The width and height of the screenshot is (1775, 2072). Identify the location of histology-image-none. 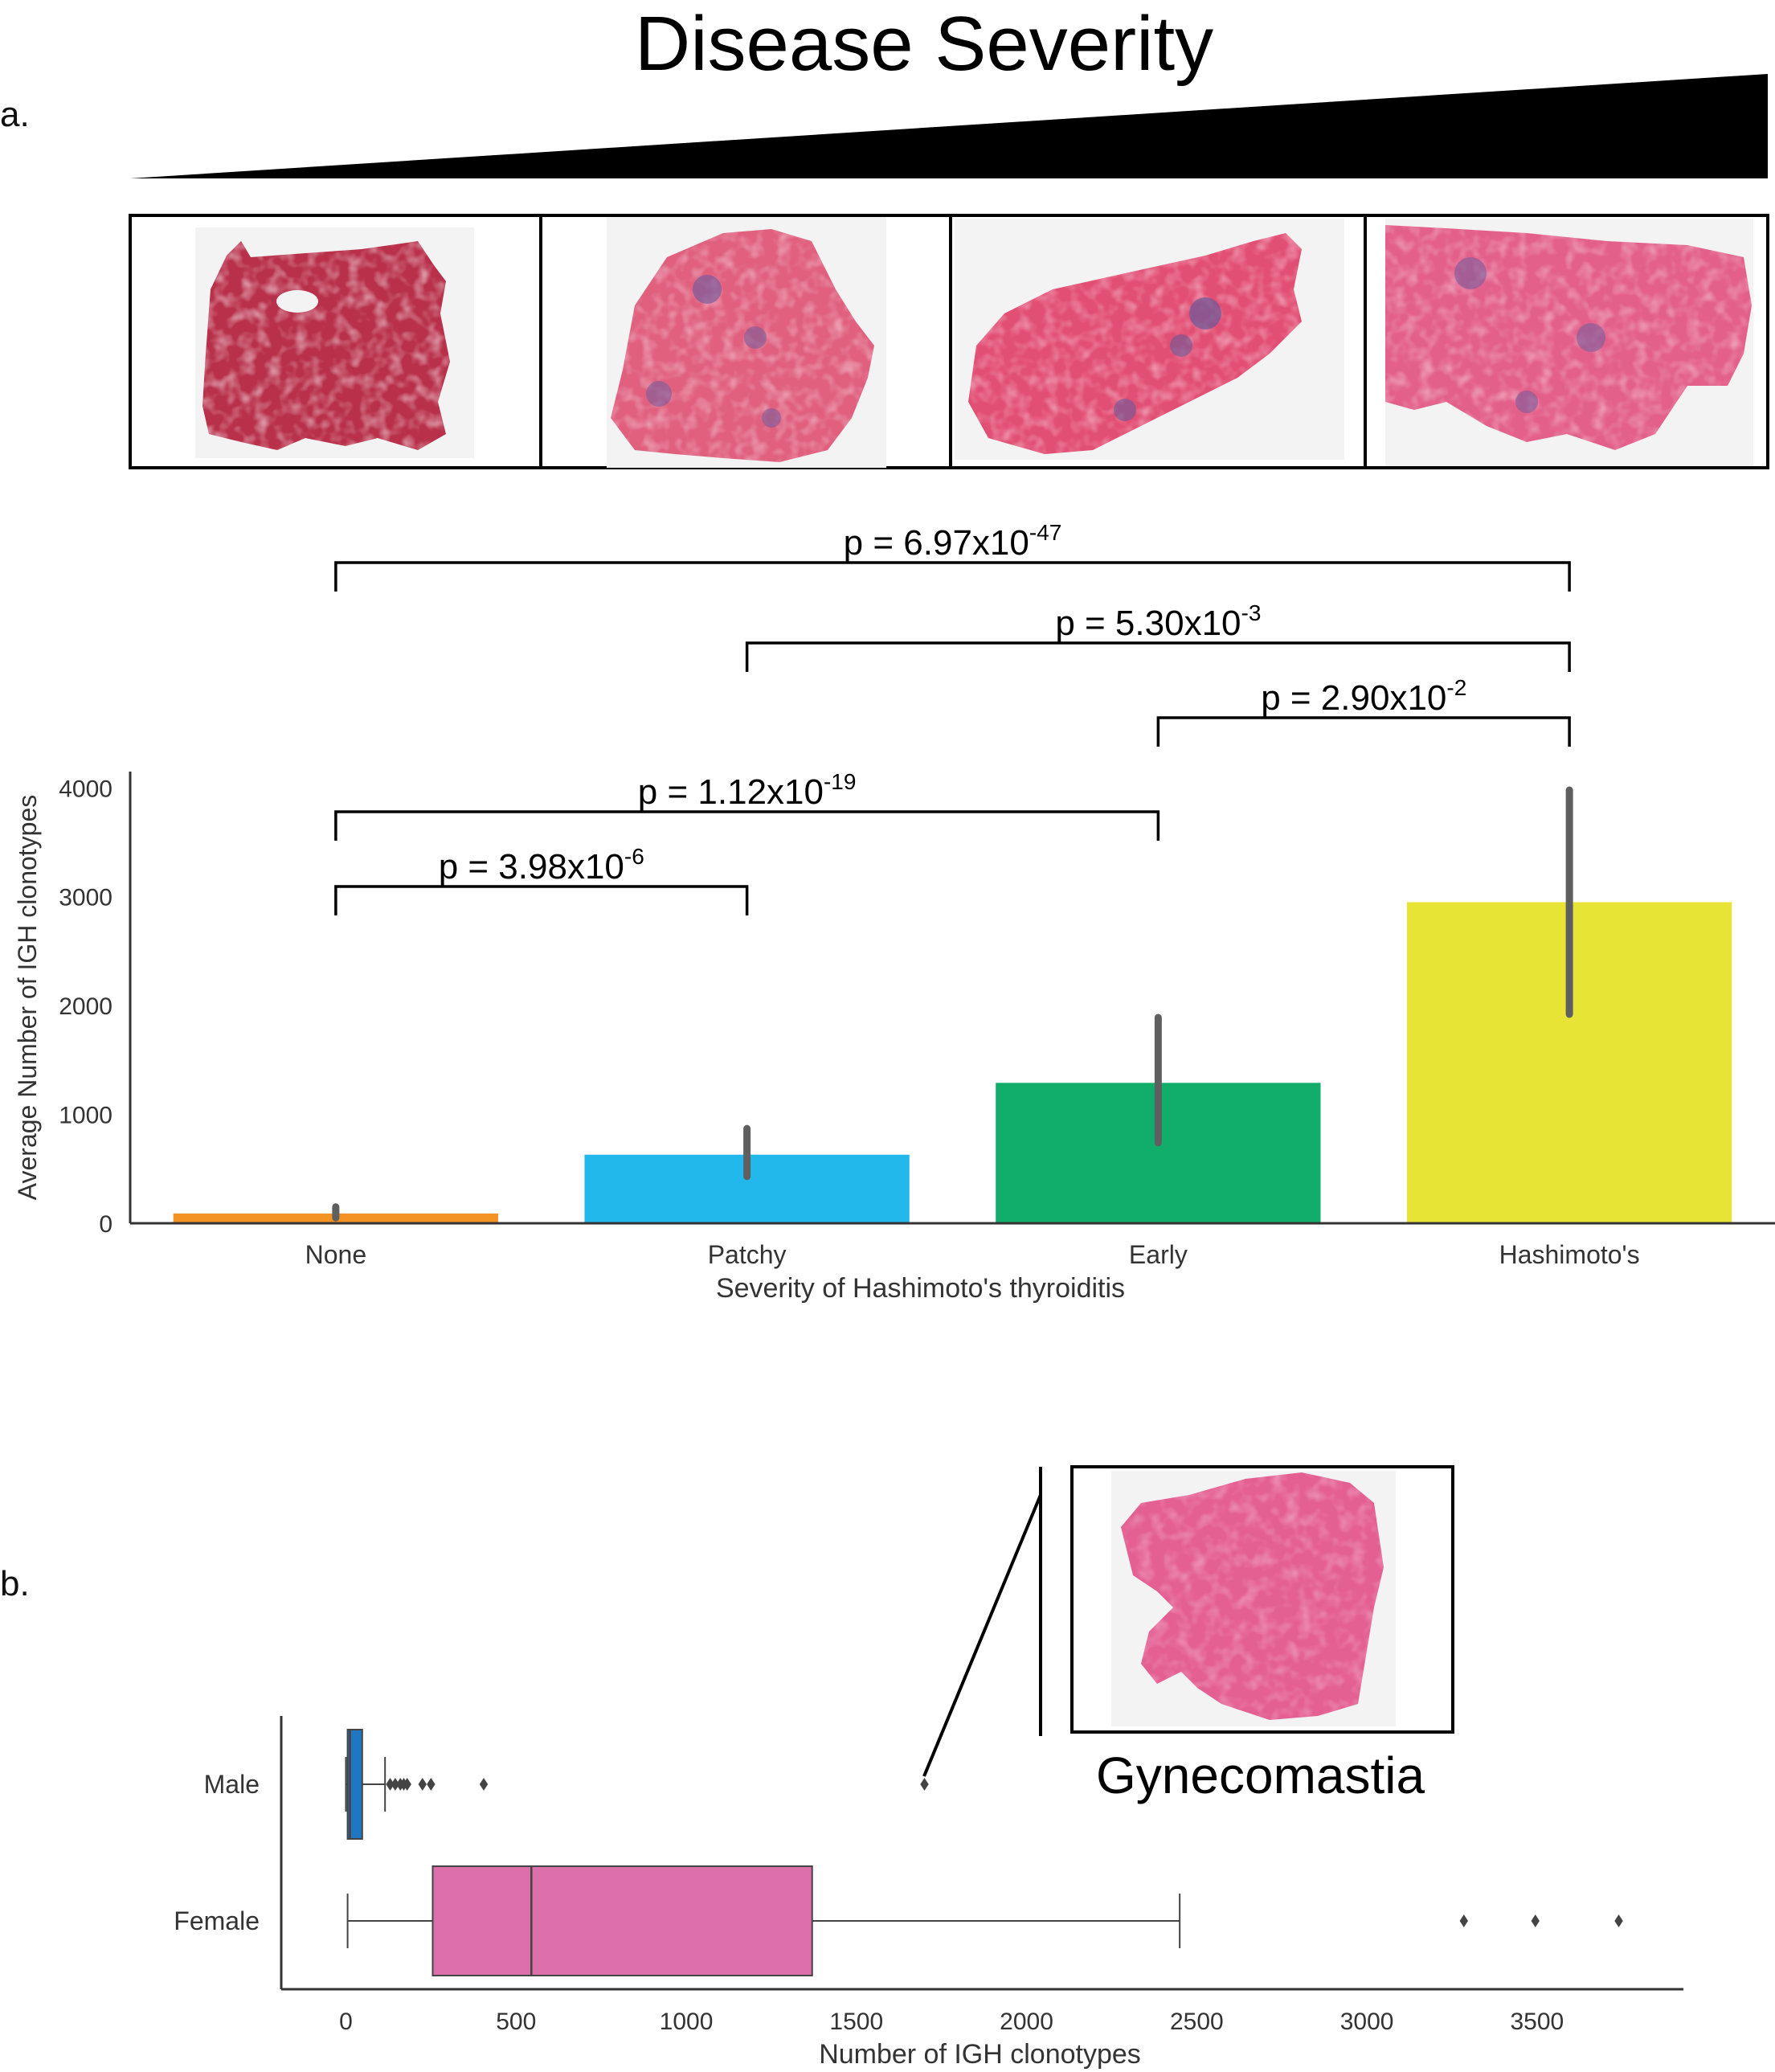
(335, 342).